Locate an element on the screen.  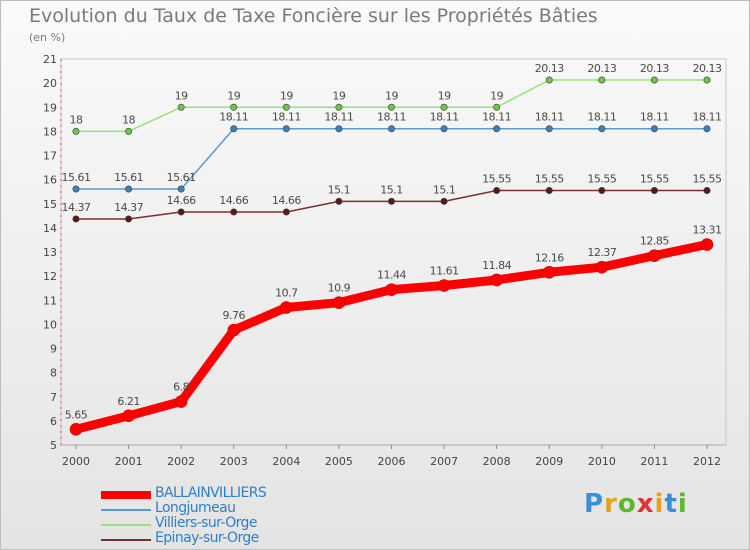
y-tick-label: 19 is located at coordinates (50, 107).